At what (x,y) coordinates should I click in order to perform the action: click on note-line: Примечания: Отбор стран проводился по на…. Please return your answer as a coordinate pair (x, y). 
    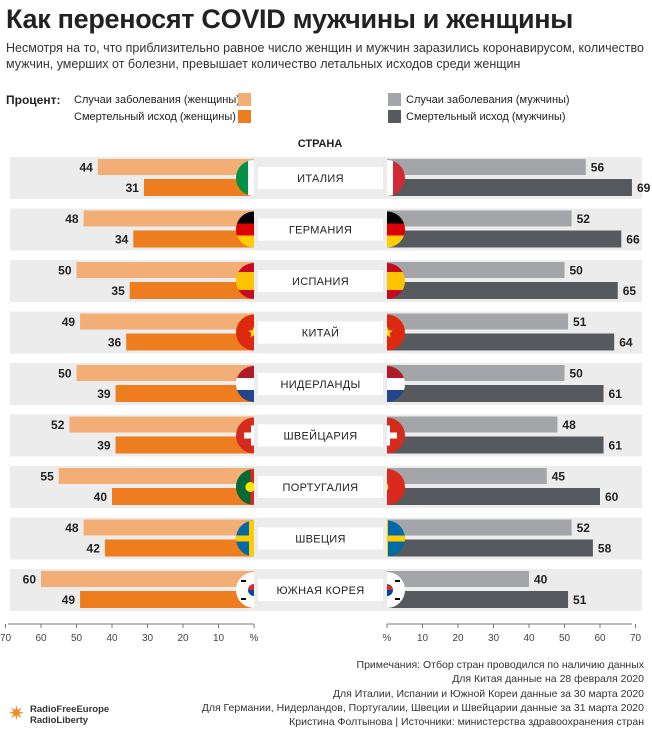
    Looking at the image, I should click on (500, 665).